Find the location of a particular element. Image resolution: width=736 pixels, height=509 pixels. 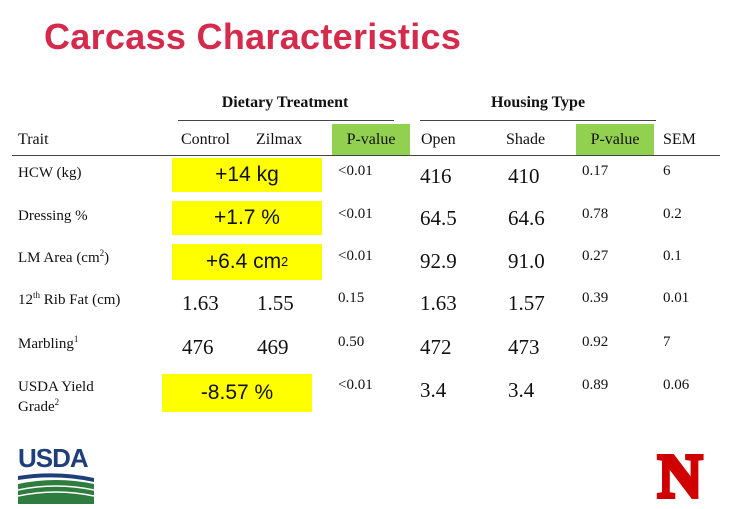

row-hcw-diet-difference: +14 kg is located at coordinates (247, 175).